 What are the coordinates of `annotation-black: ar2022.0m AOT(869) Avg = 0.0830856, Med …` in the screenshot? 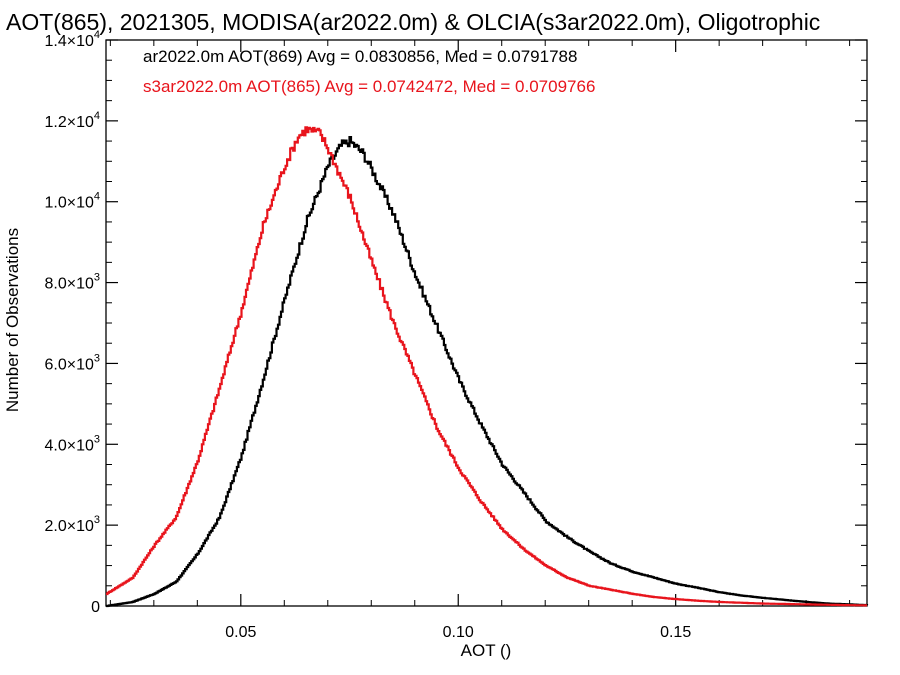 It's located at (360, 56).